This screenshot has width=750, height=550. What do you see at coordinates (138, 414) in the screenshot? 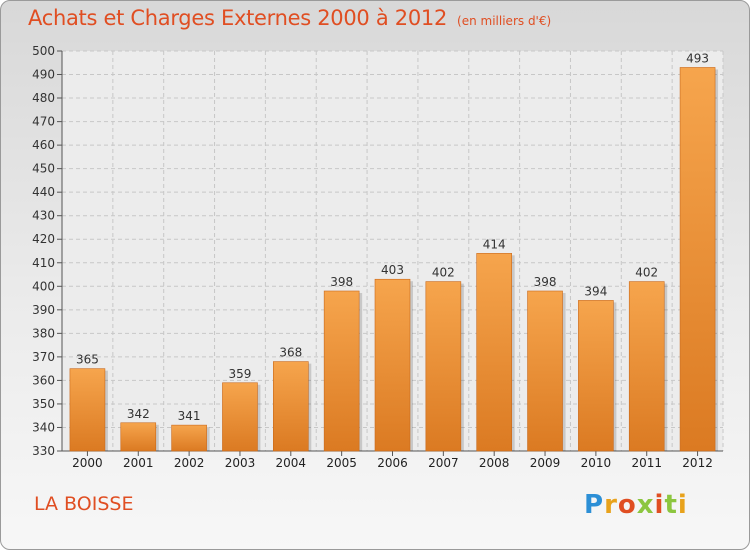
I see `data-label: 342` at bounding box center [138, 414].